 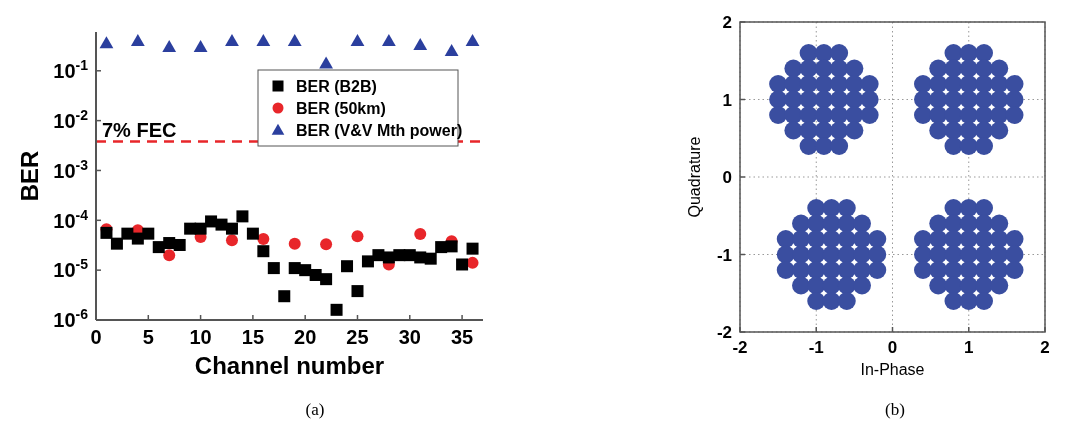 I want to click on x-tick-label: 2, so click(x=1045, y=347).